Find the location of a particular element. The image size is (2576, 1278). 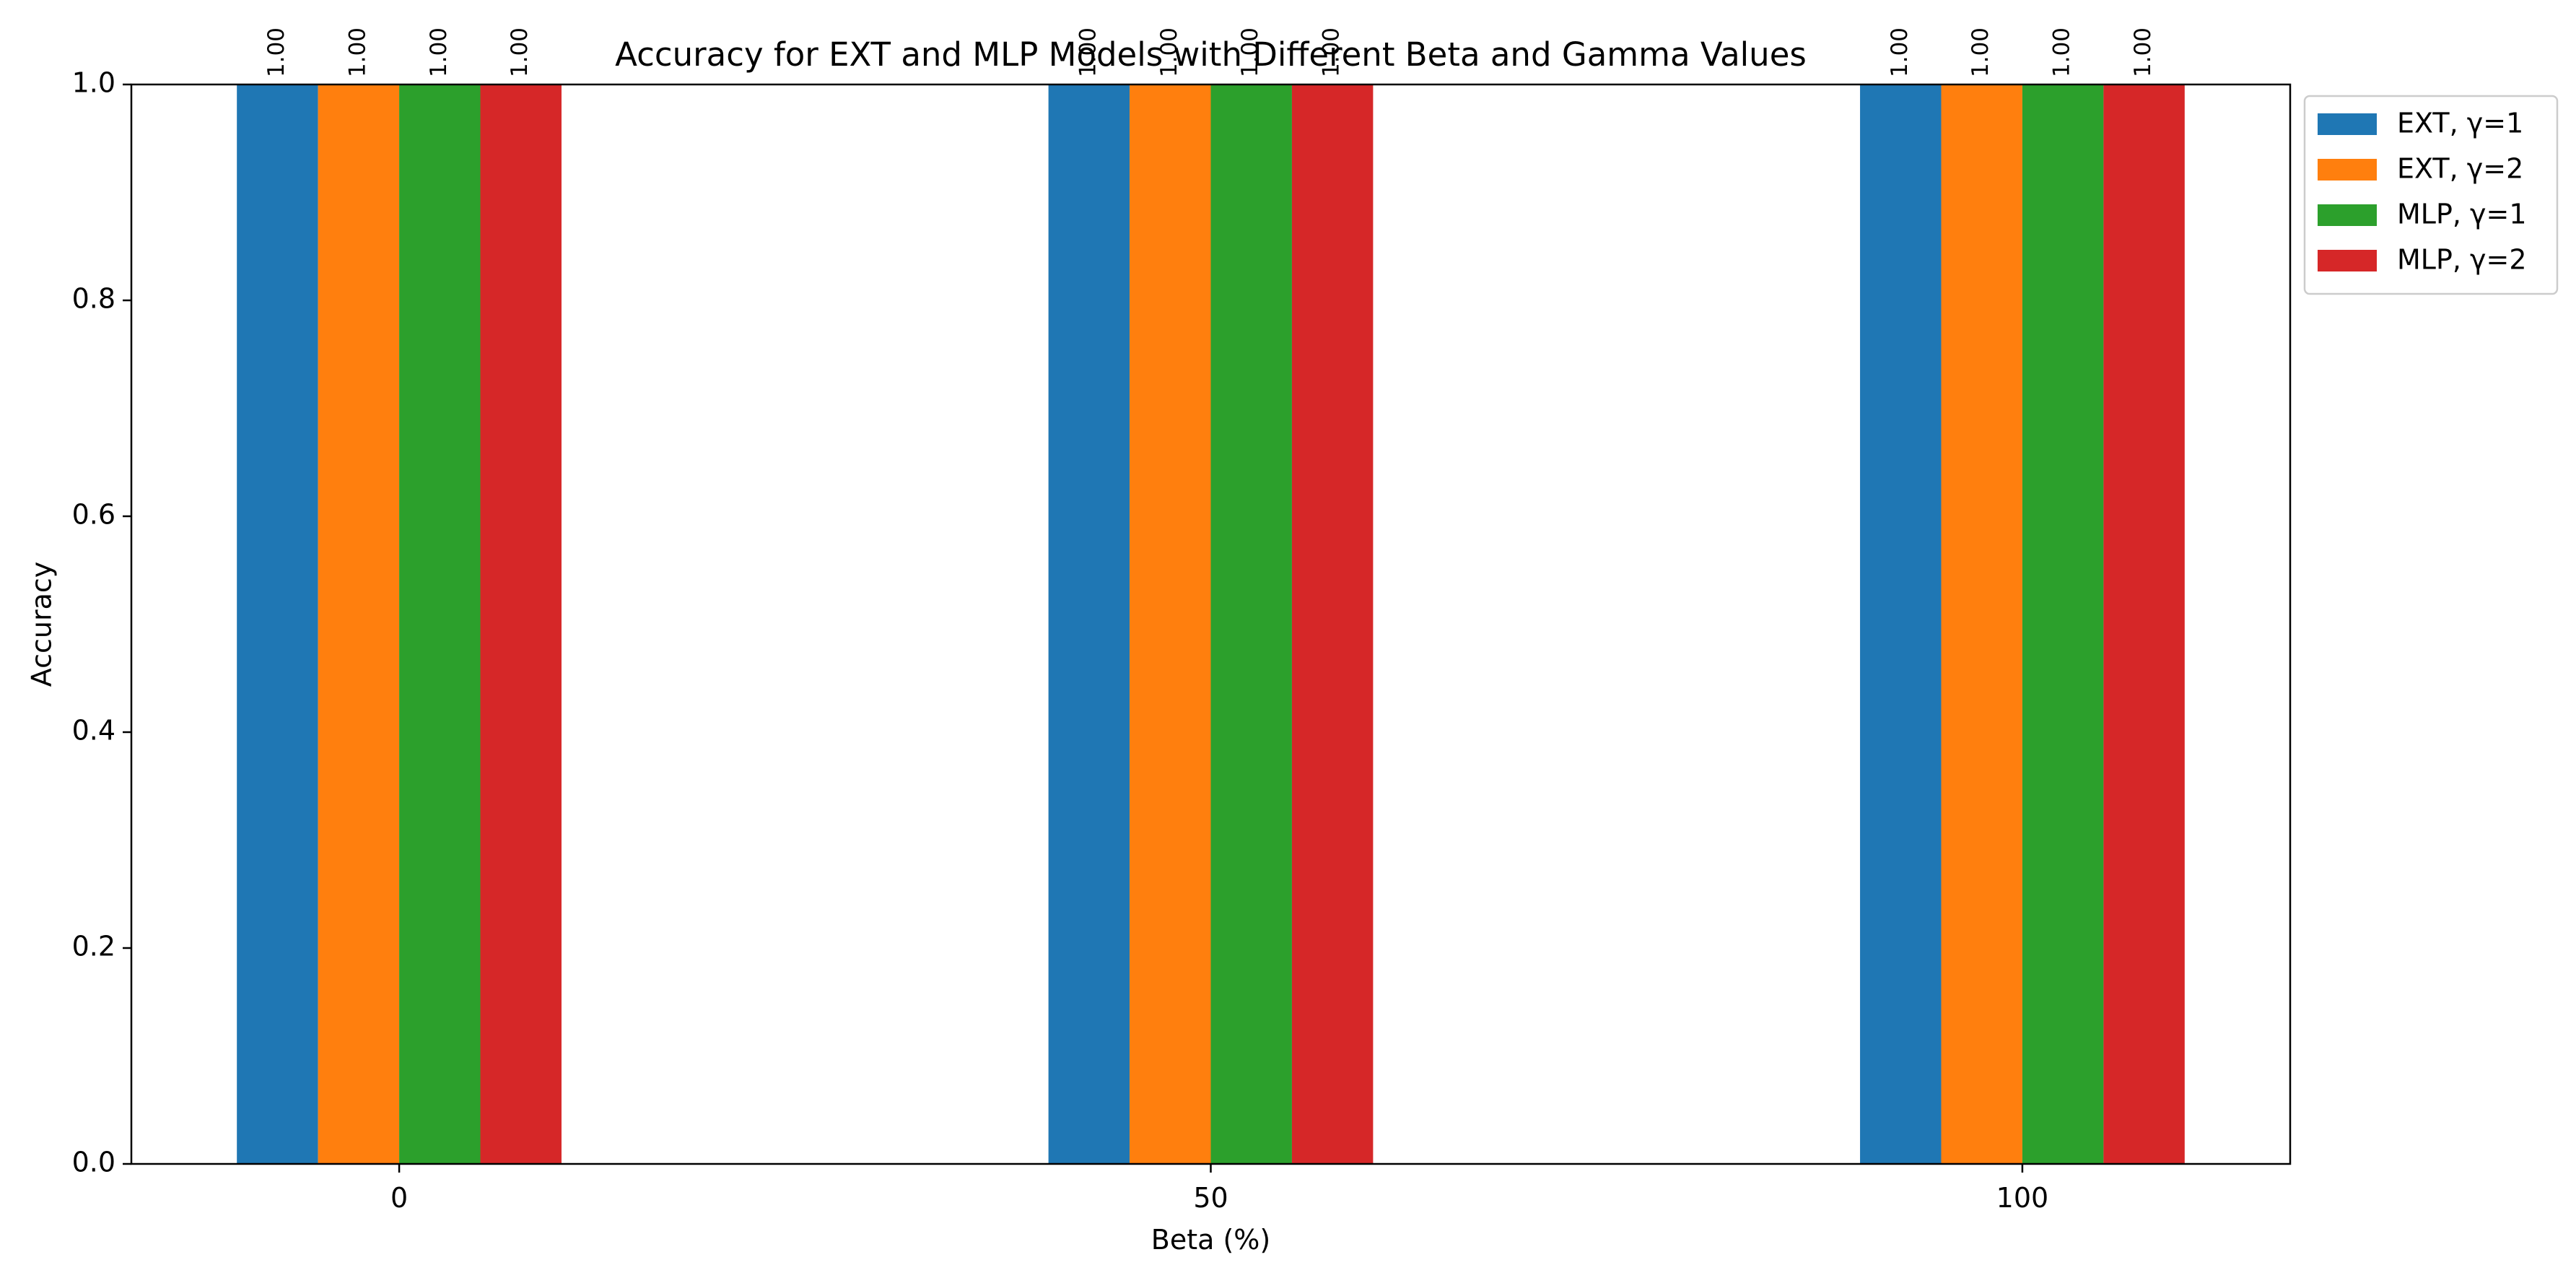

data-label-2-50: 1.00 is located at coordinates (1169, 52).